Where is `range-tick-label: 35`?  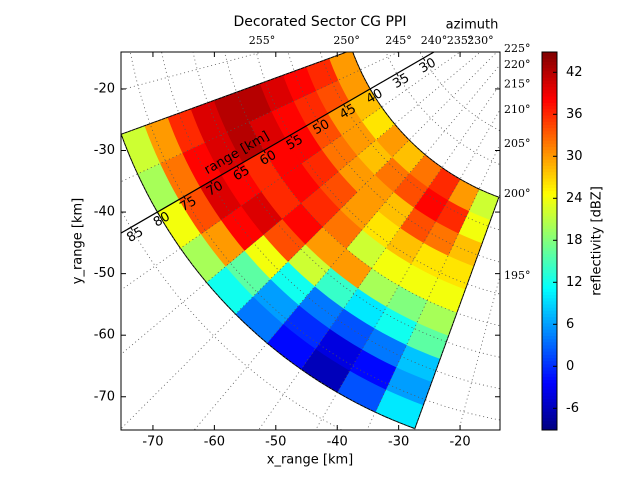 range-tick-label: 35 is located at coordinates (401, 81).